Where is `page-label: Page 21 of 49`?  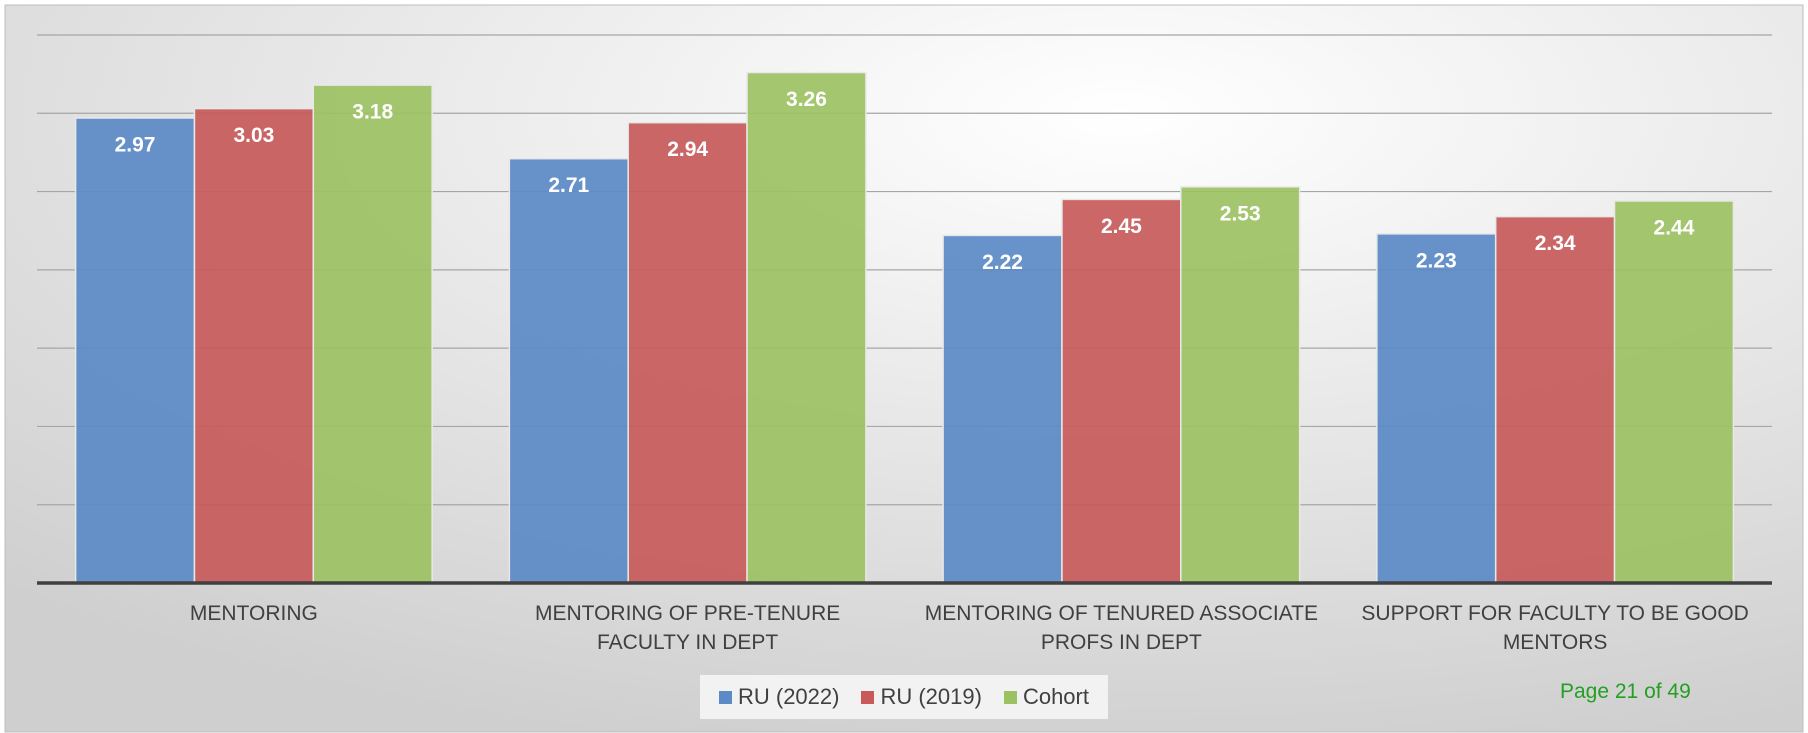
page-label: Page 21 of 49 is located at coordinates (1625, 691).